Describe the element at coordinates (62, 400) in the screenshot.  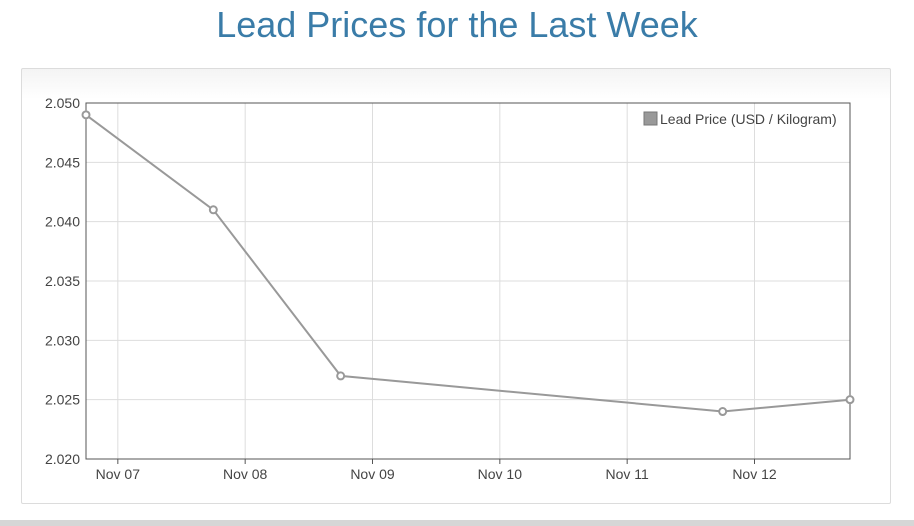
I see `y-tick-label: 2.025` at that location.